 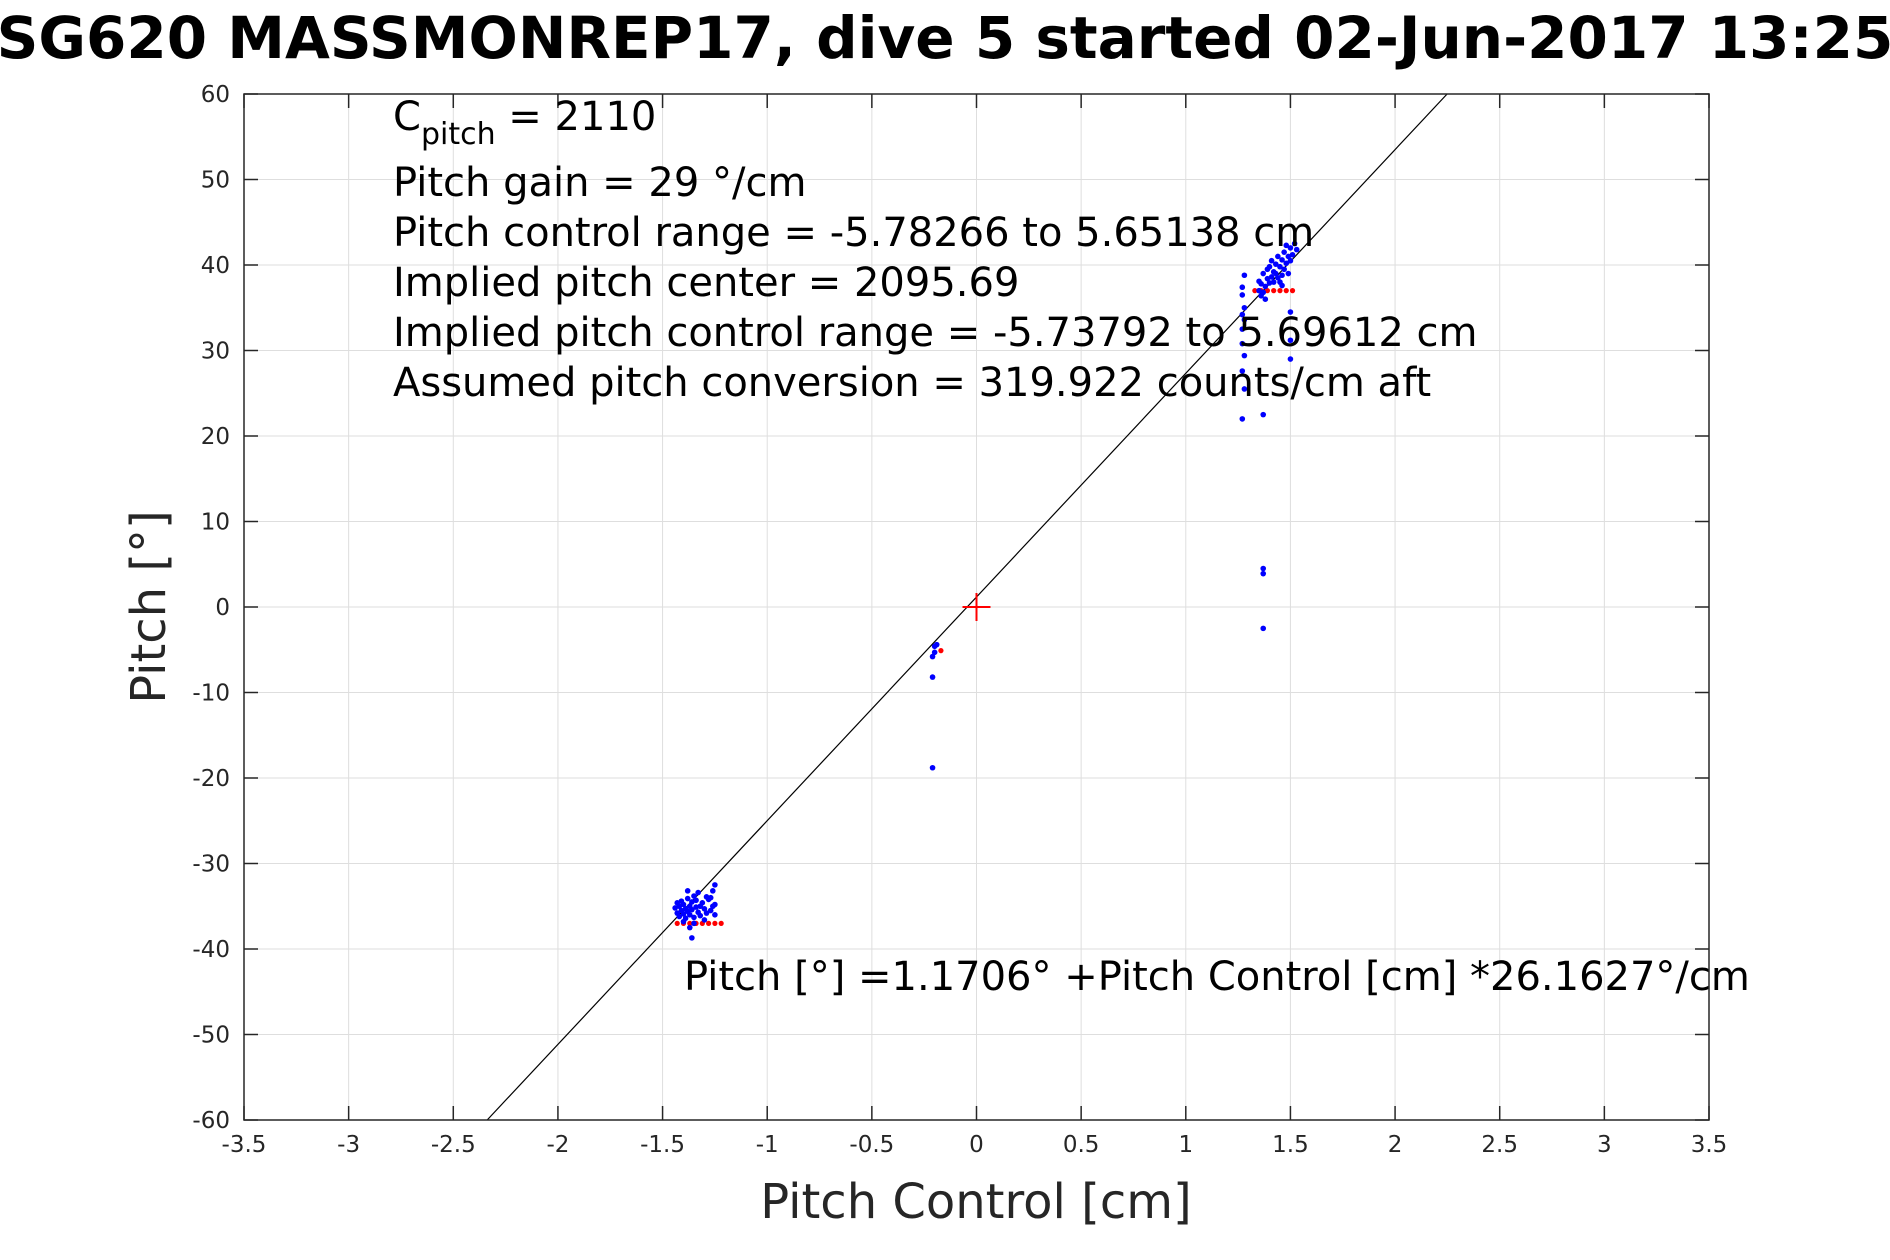 I want to click on x-tick-label: 1.5, so click(x=1290, y=1145).